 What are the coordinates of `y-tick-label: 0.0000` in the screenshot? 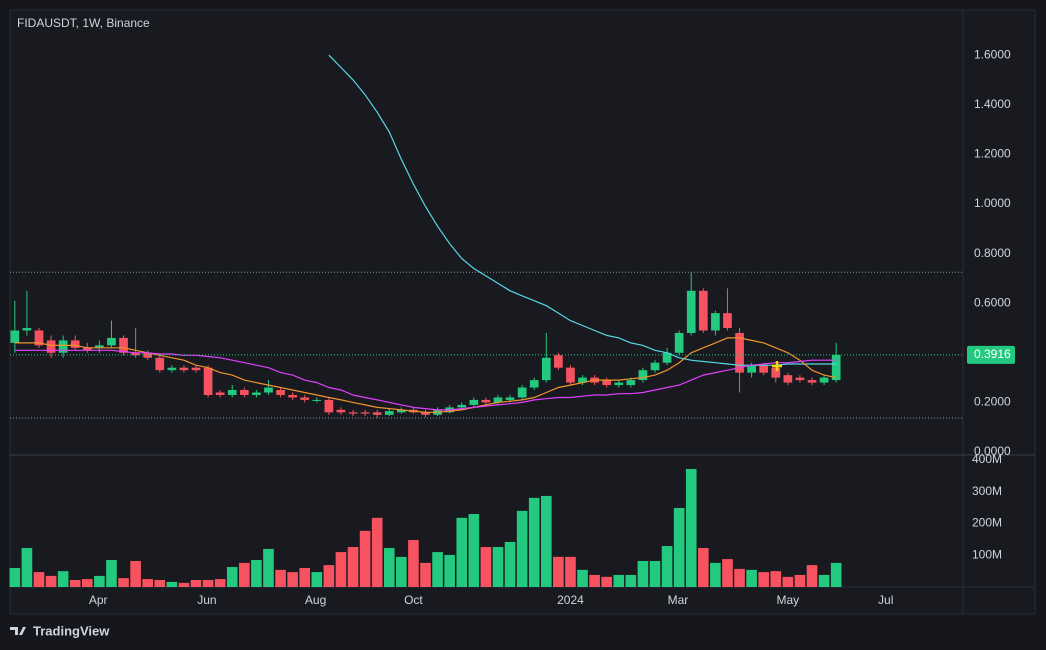 It's located at (992, 451).